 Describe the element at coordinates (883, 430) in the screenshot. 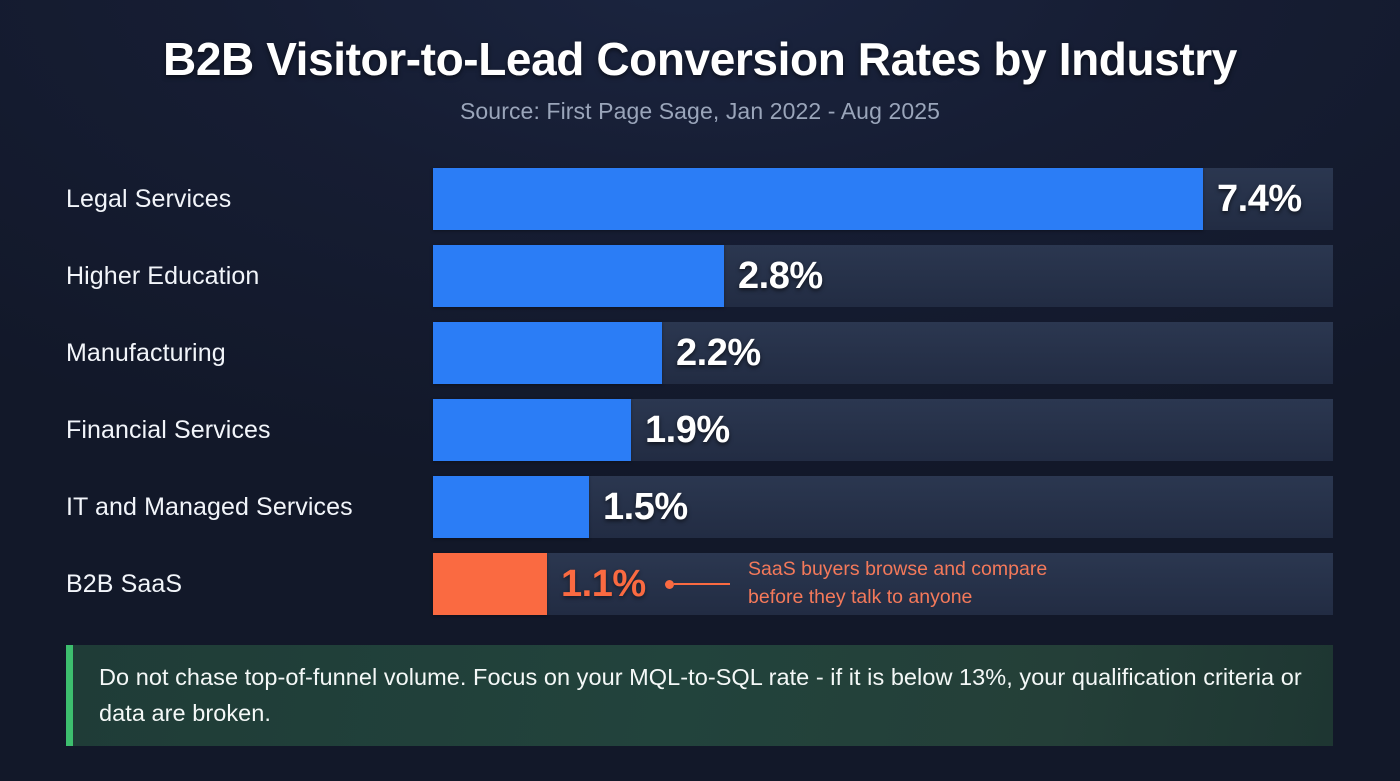

I see `bar-track: 1.9%` at that location.